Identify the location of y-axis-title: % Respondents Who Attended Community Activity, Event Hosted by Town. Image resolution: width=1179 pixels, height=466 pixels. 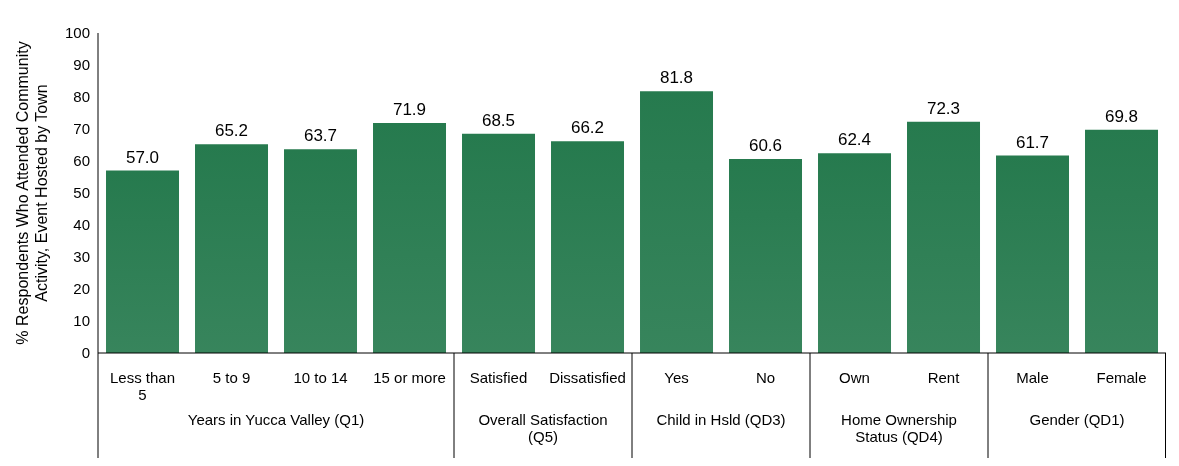
(31, 193).